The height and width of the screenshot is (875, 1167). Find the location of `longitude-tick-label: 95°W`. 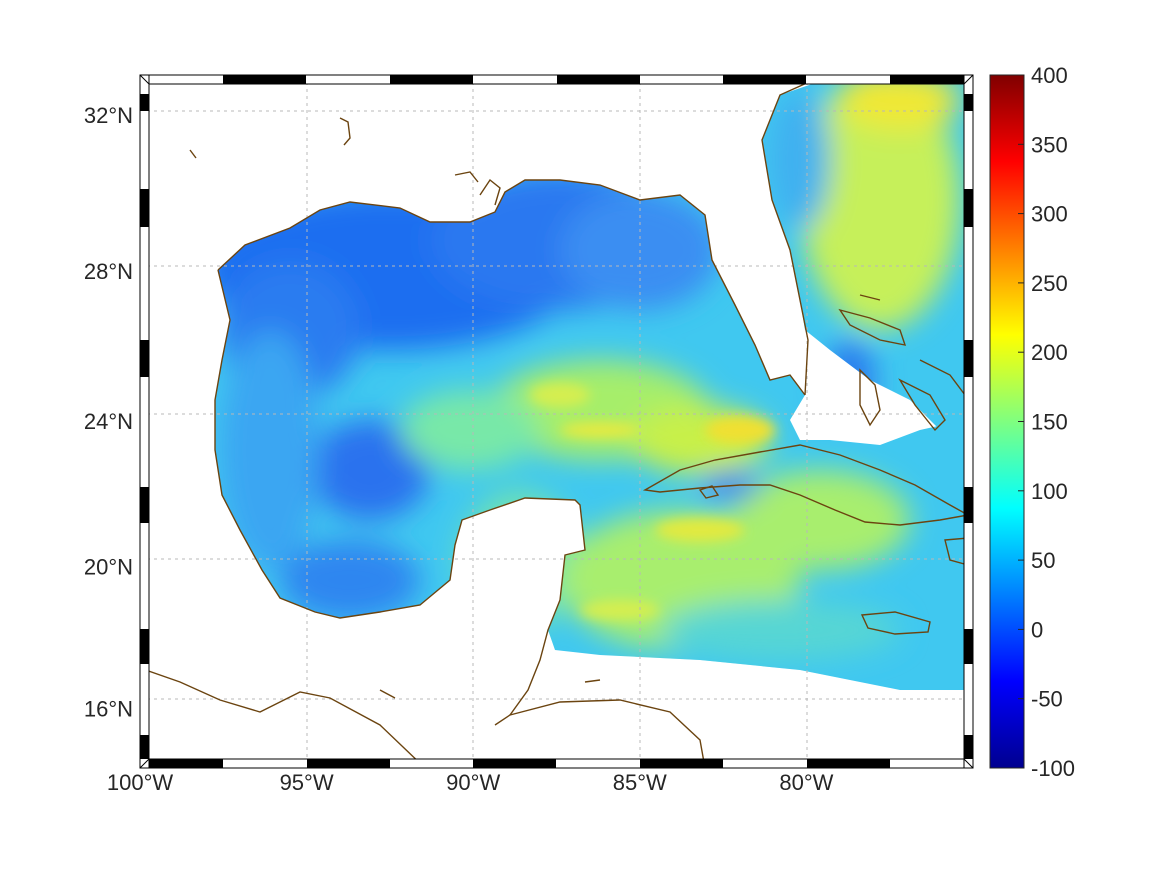

longitude-tick-label: 95°W is located at coordinates (307, 782).